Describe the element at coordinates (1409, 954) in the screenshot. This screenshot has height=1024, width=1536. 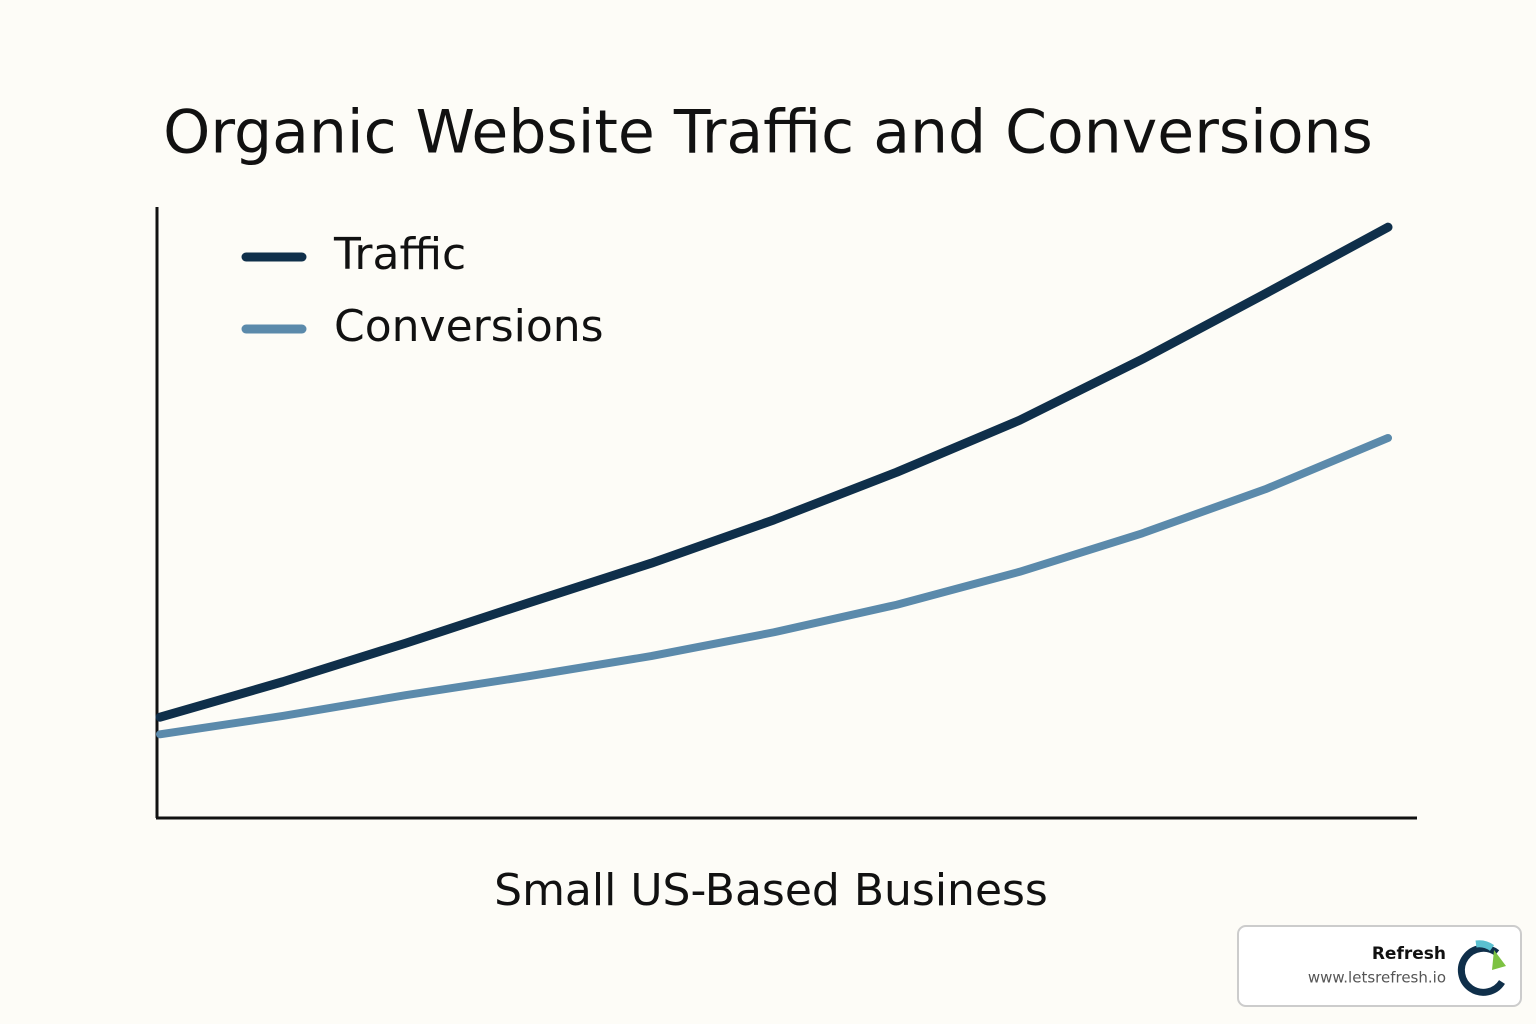
I see `watermark-brand: Refresh` at that location.